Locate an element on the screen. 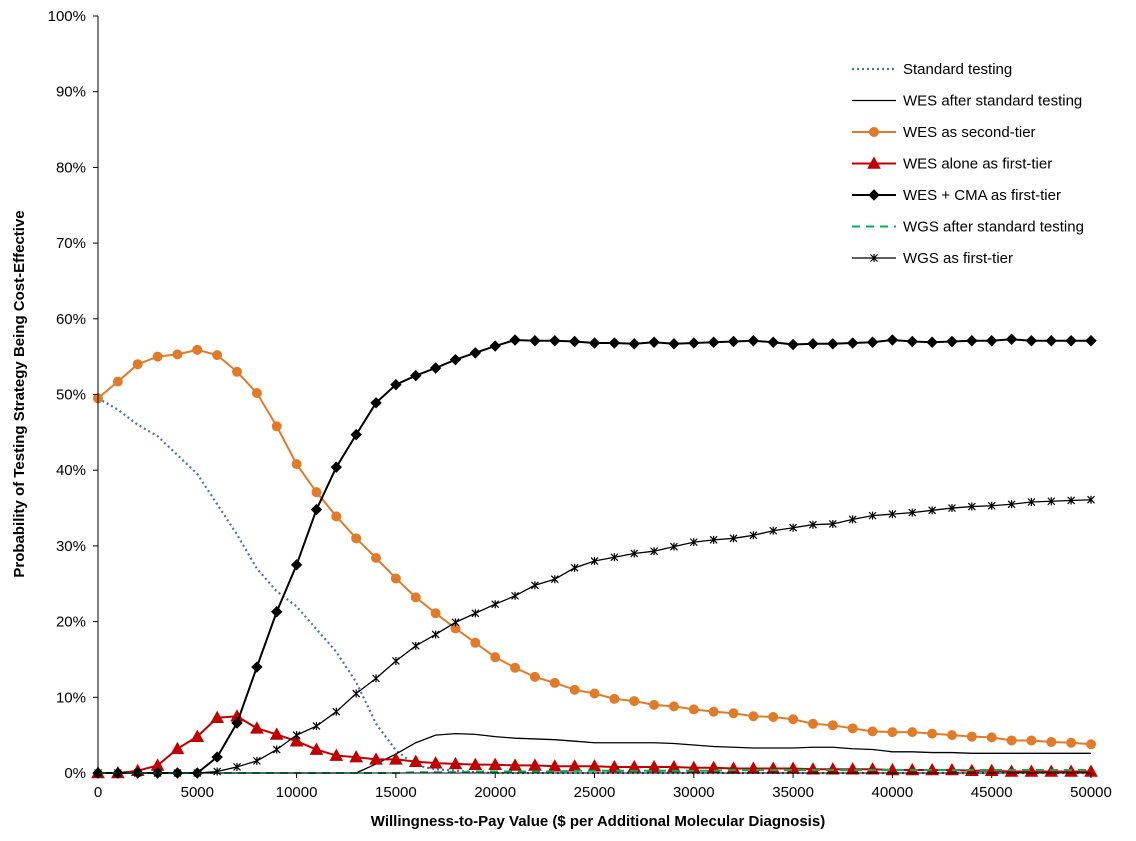  series-wgs-after-standard-testing is located at coordinates (594, 771).